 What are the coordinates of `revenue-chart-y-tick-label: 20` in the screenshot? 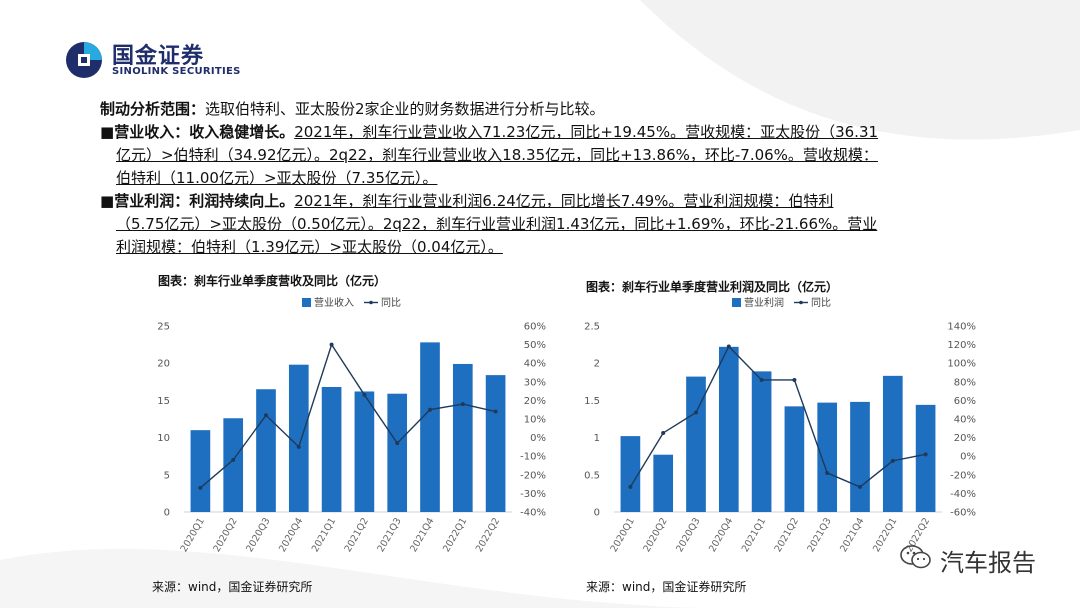 It's located at (163, 364).